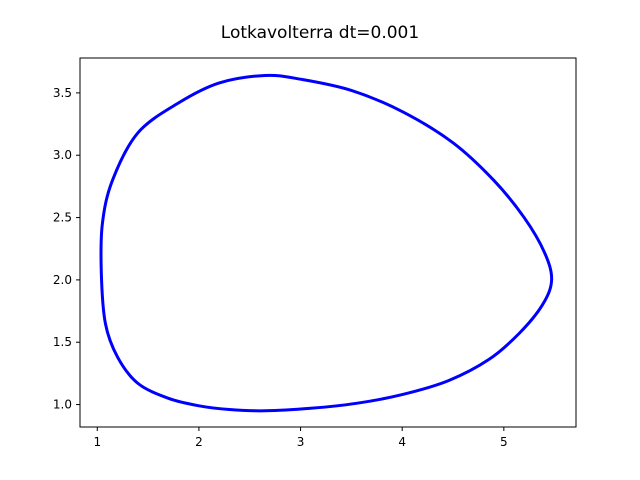  What do you see at coordinates (97, 442) in the screenshot?
I see `x-tick-label: 1` at bounding box center [97, 442].